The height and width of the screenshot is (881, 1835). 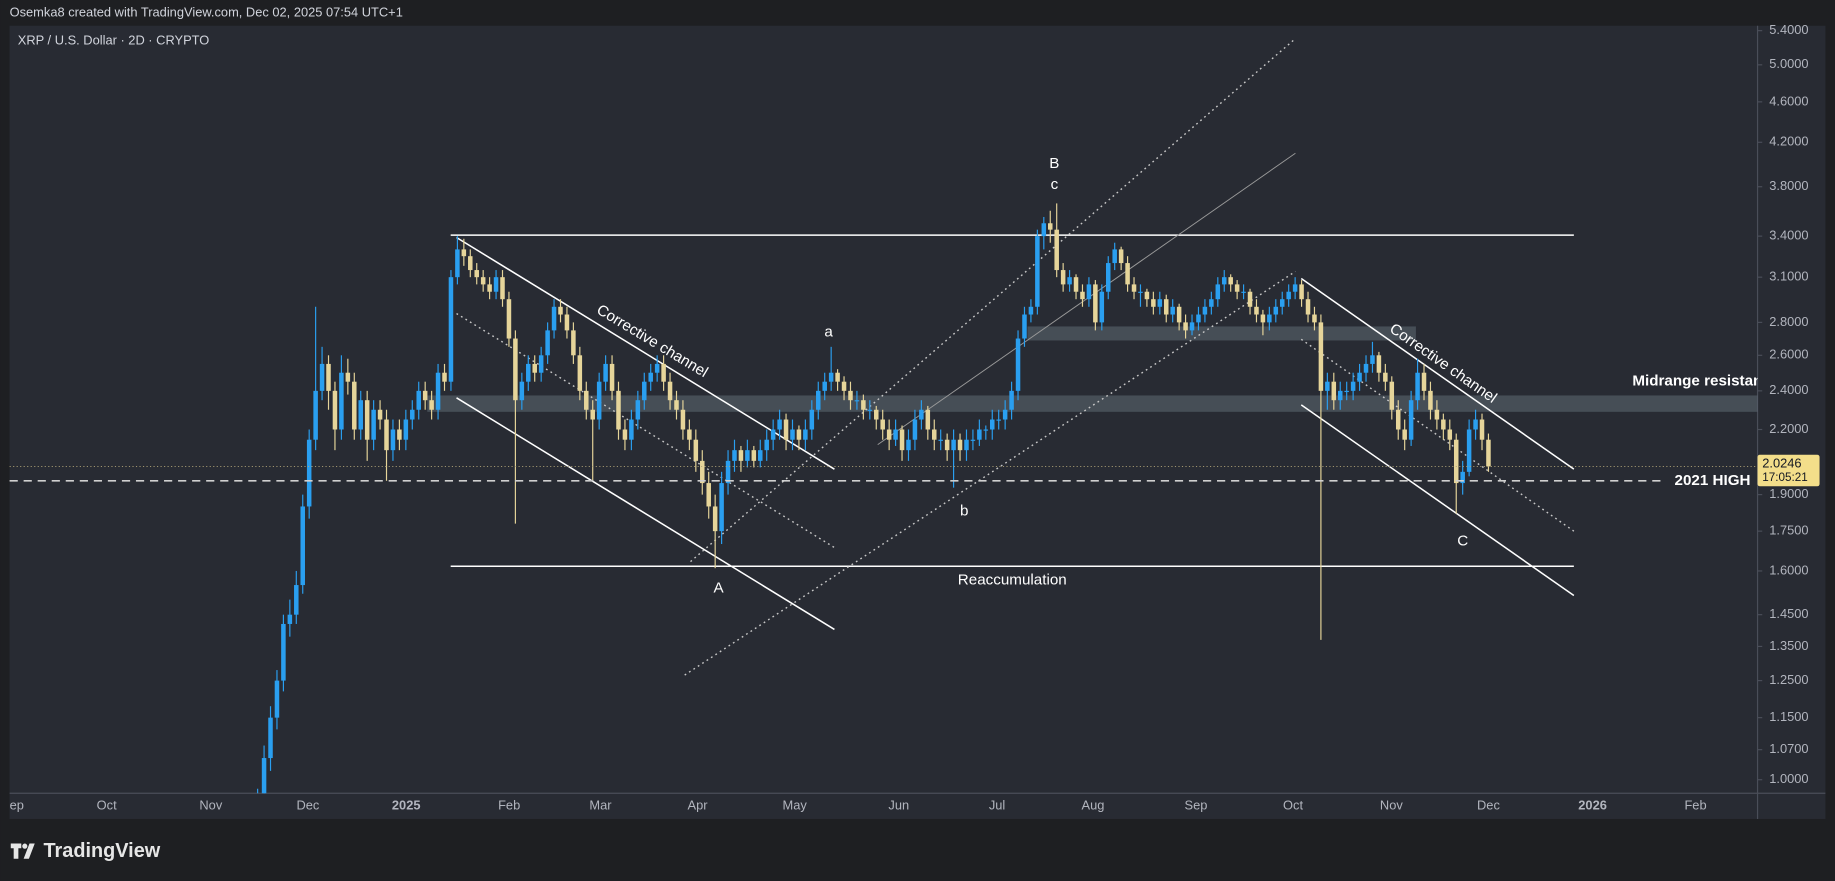 I want to click on x-tick-label: Jun, so click(x=898, y=805).